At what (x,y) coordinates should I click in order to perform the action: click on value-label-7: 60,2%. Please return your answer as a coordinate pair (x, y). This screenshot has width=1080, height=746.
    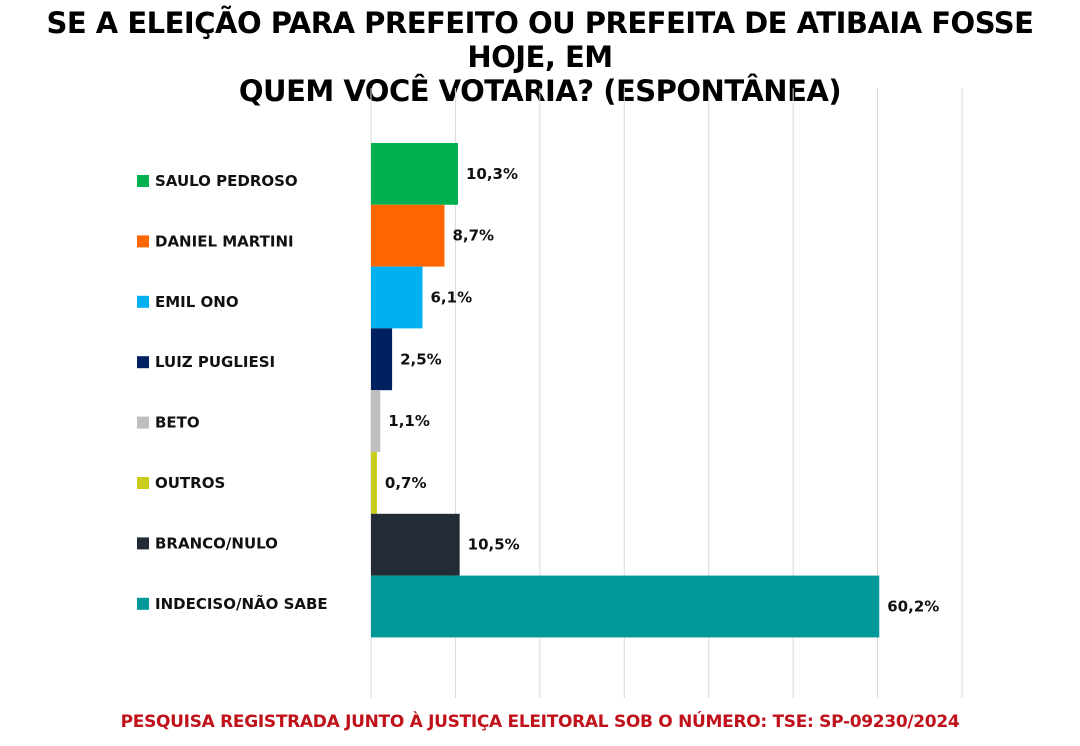
    Looking at the image, I should click on (913, 607).